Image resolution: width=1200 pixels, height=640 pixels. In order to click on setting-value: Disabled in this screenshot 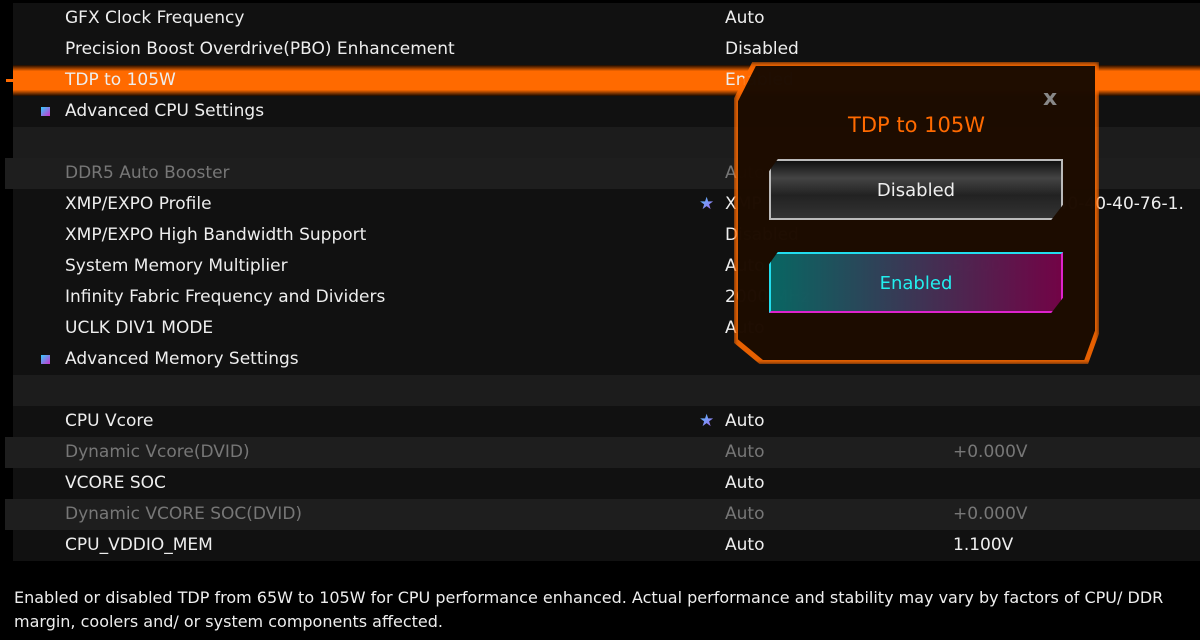, I will do `click(762, 49)`.